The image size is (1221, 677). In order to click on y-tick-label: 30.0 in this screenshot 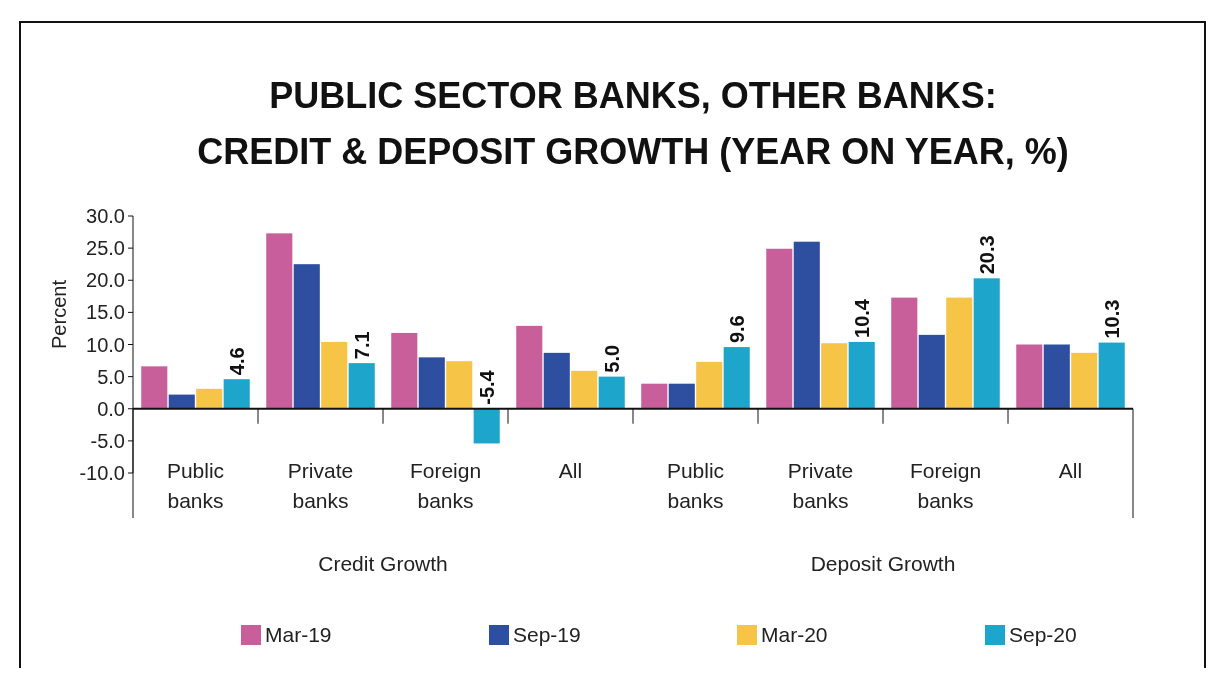, I will do `click(105, 216)`.